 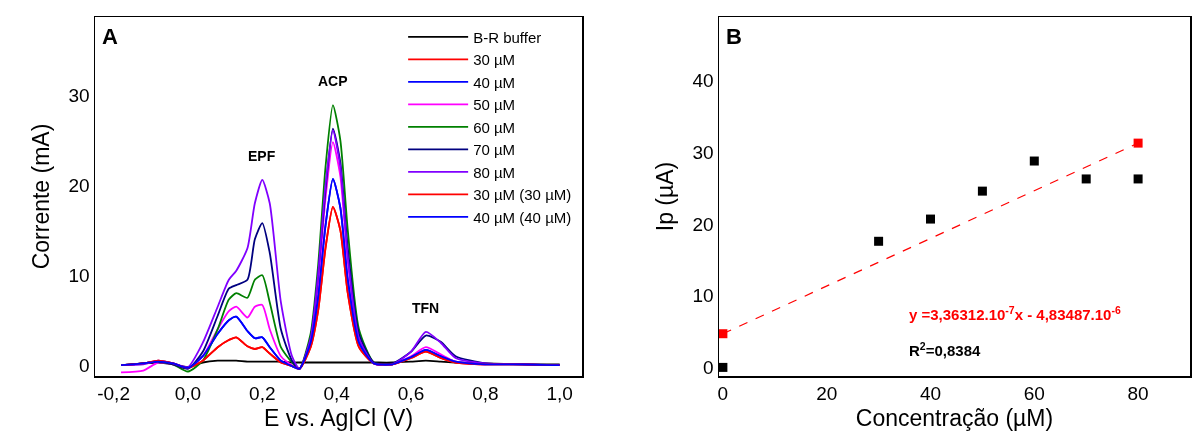 I want to click on legend-label: 80 µM, so click(x=494, y=172).